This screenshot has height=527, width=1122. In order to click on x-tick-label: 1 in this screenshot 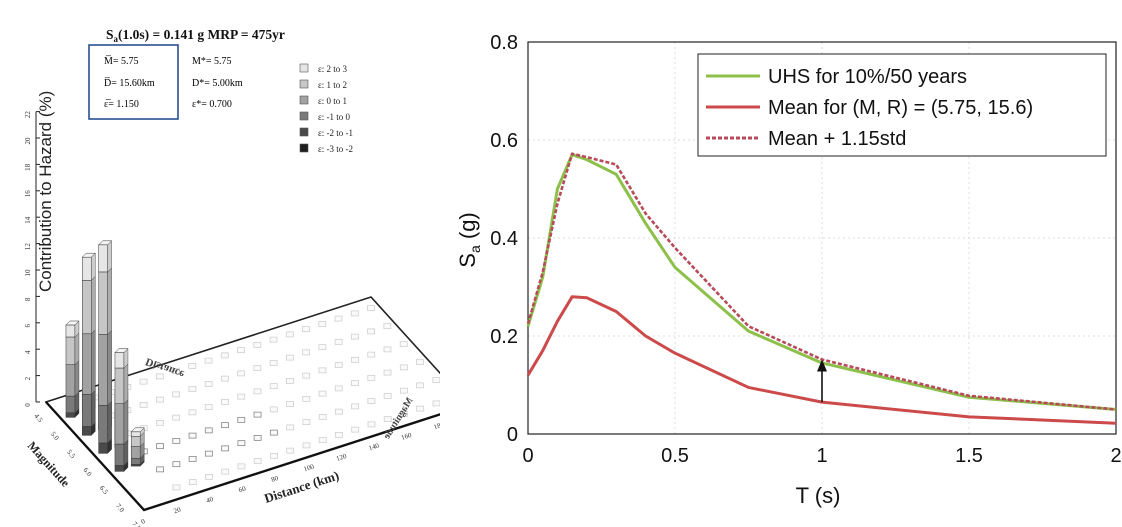, I will do `click(821, 456)`.